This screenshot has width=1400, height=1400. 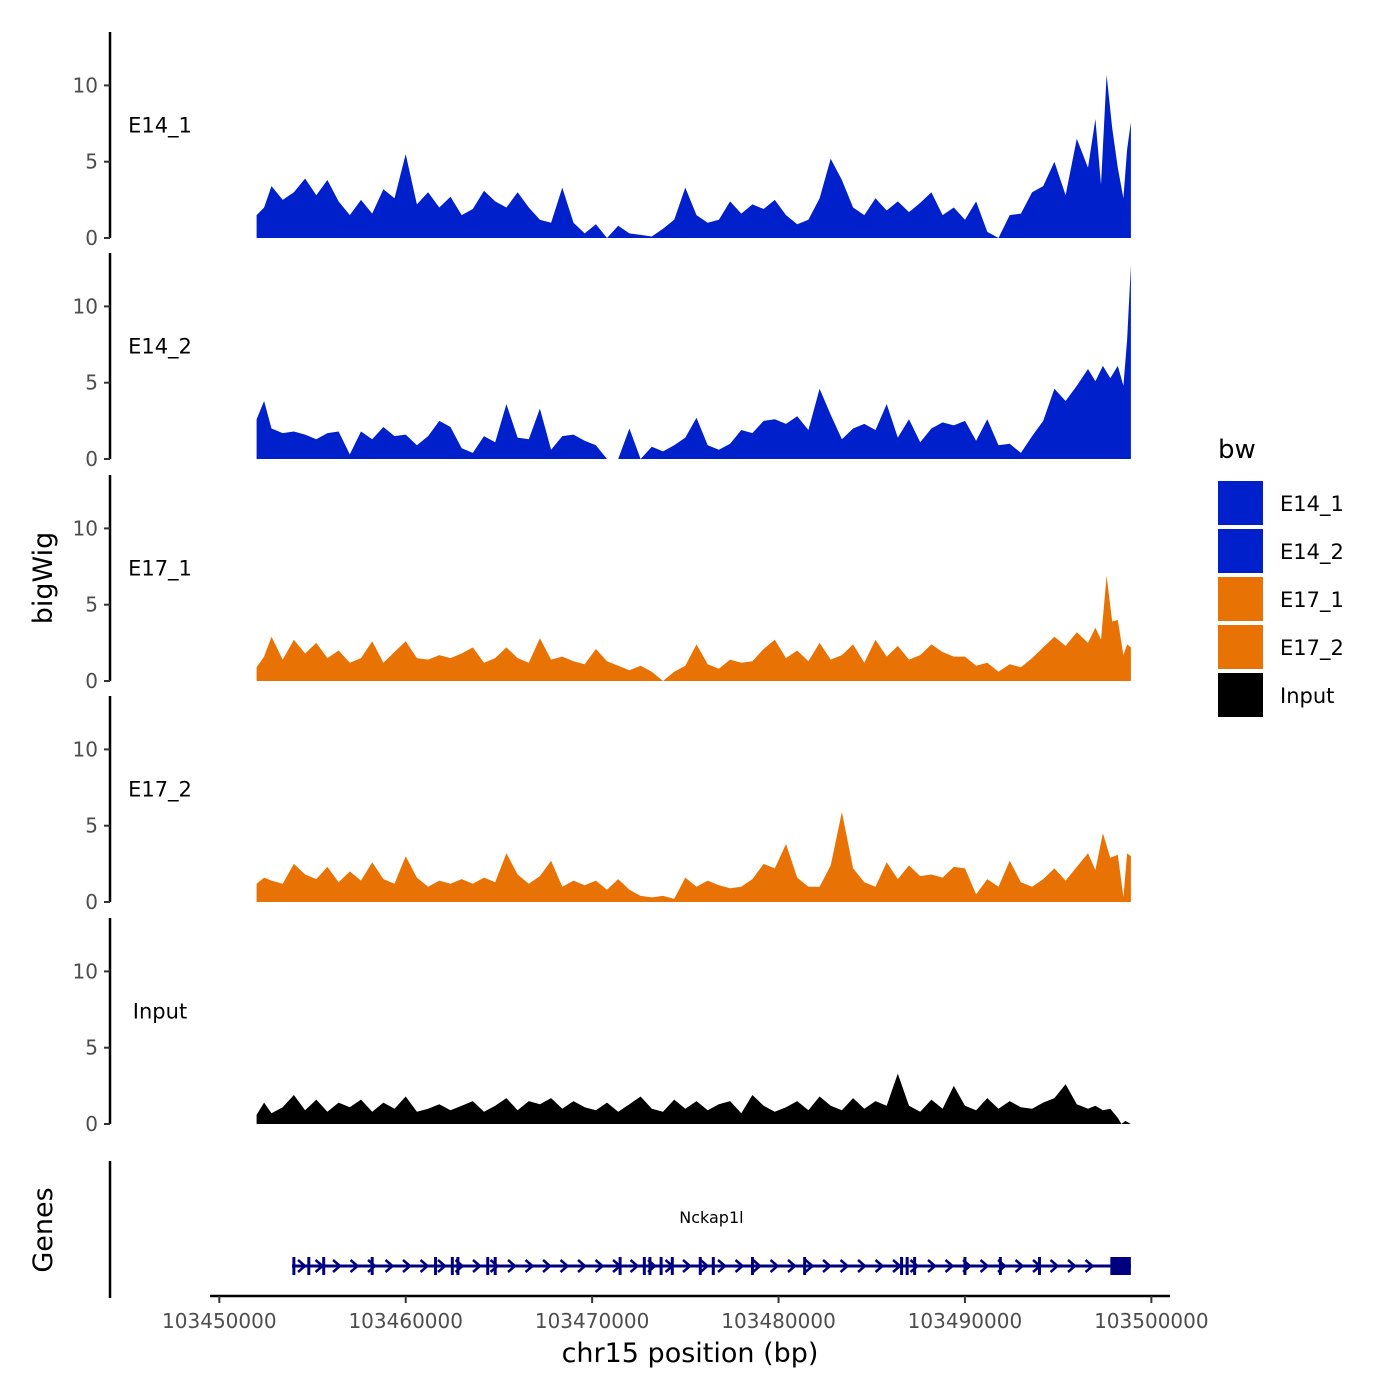 I want to click on x-tick-label: 103460000, so click(x=405, y=1321).